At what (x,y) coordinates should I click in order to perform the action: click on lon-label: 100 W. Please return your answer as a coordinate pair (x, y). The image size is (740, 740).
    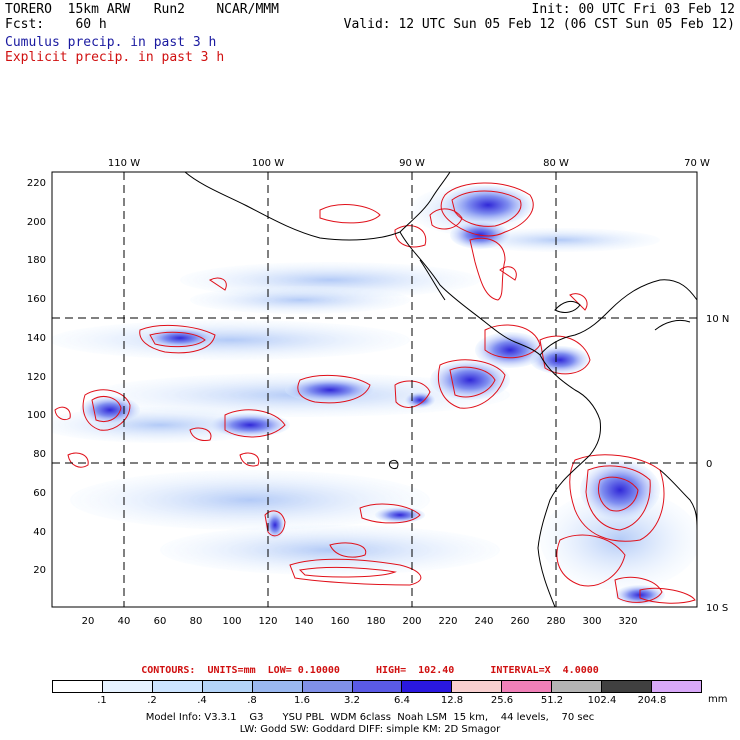
    Looking at the image, I should click on (268, 163).